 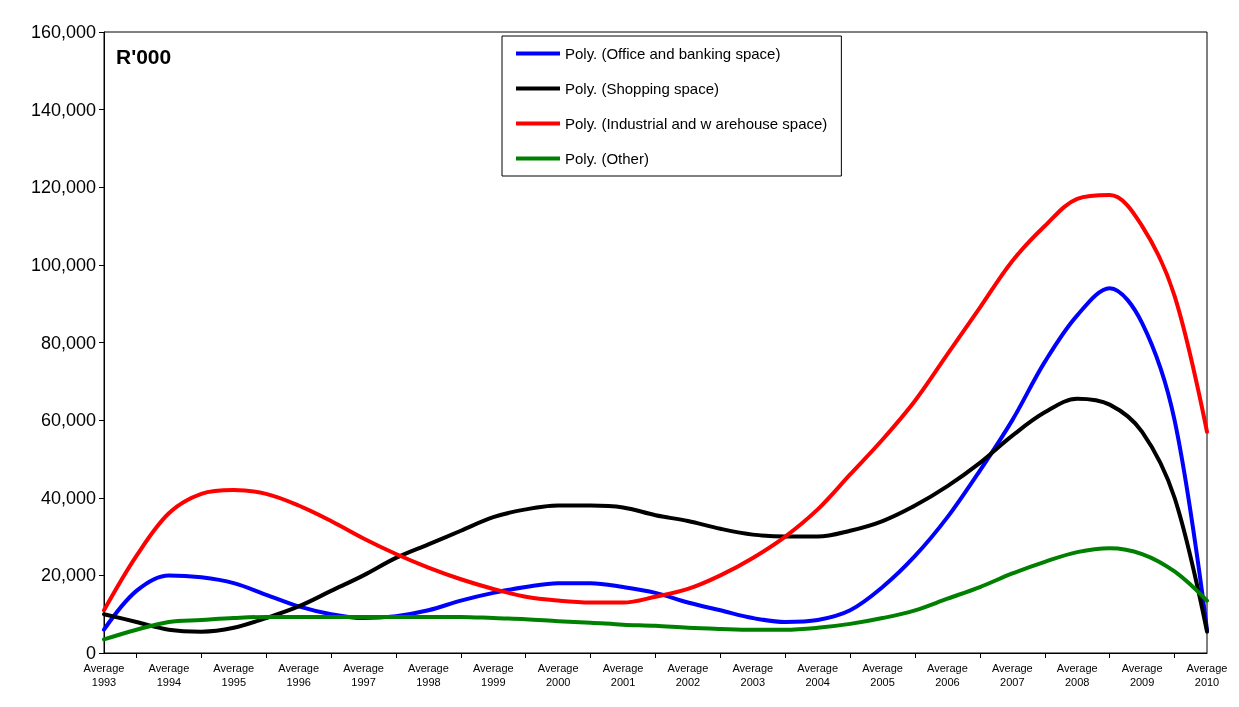 I want to click on x-tick-label: Average 2010, so click(x=1207, y=675).